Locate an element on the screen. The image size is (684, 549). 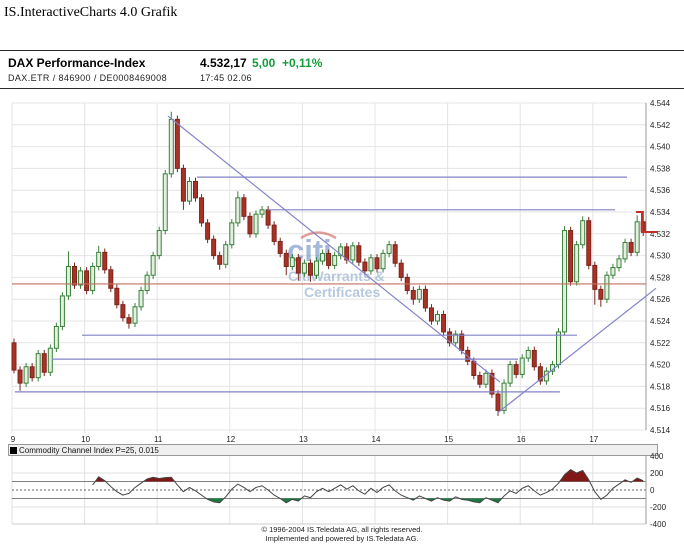
svg-text: 17 is located at coordinates (593, 439).